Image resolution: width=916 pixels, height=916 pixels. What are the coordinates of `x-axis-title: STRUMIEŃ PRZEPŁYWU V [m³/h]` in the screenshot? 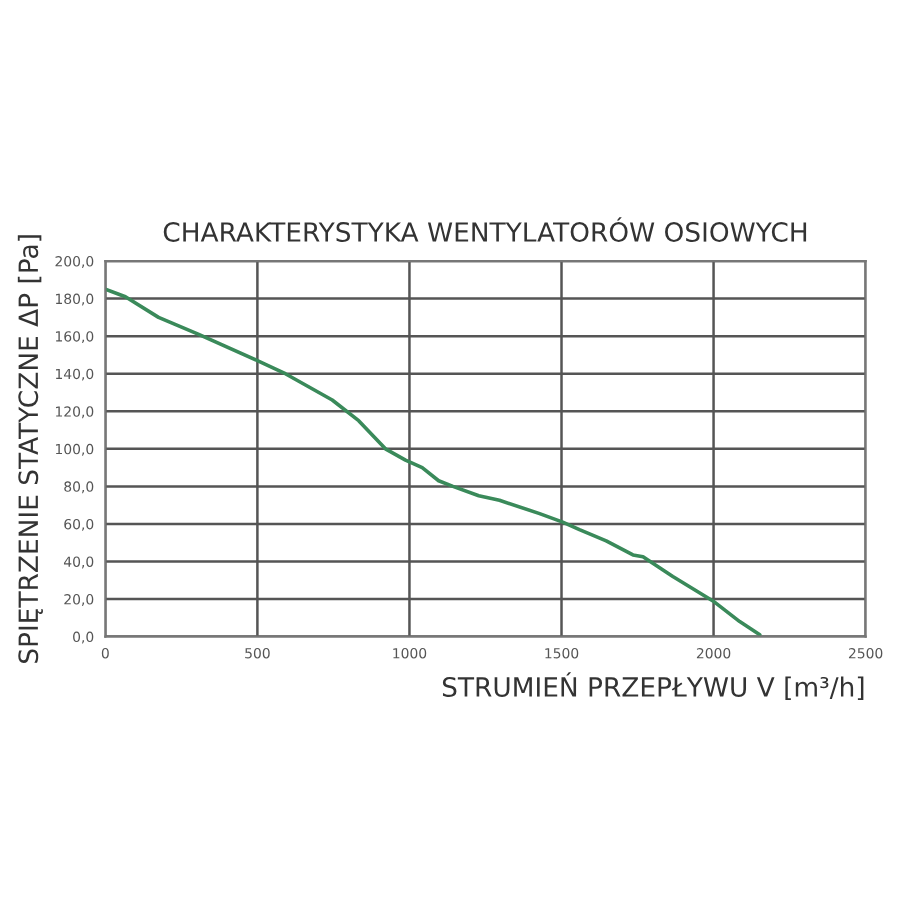 It's located at (653, 686).